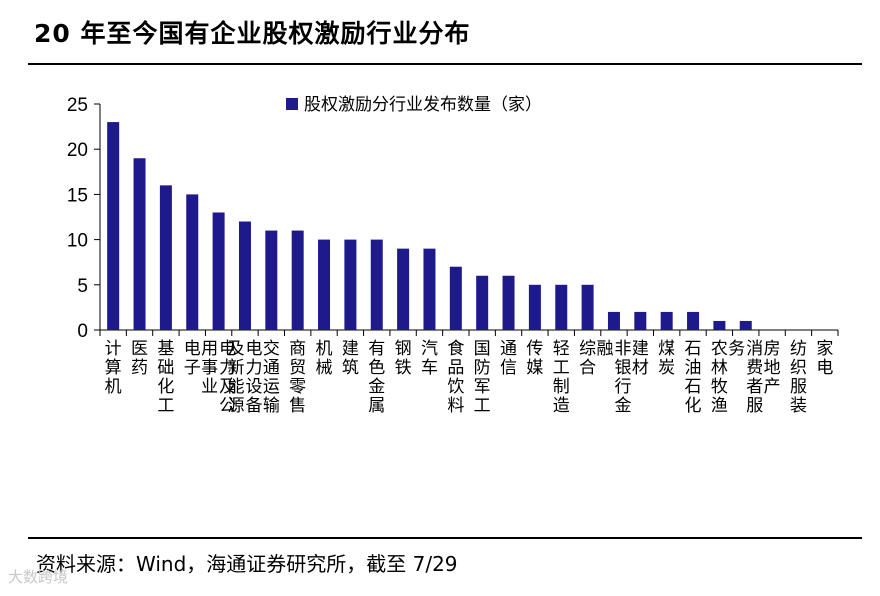 The width and height of the screenshot is (880, 596). What do you see at coordinates (235, 387) in the screenshot?
I see `x-category-label: 能` at bounding box center [235, 387].